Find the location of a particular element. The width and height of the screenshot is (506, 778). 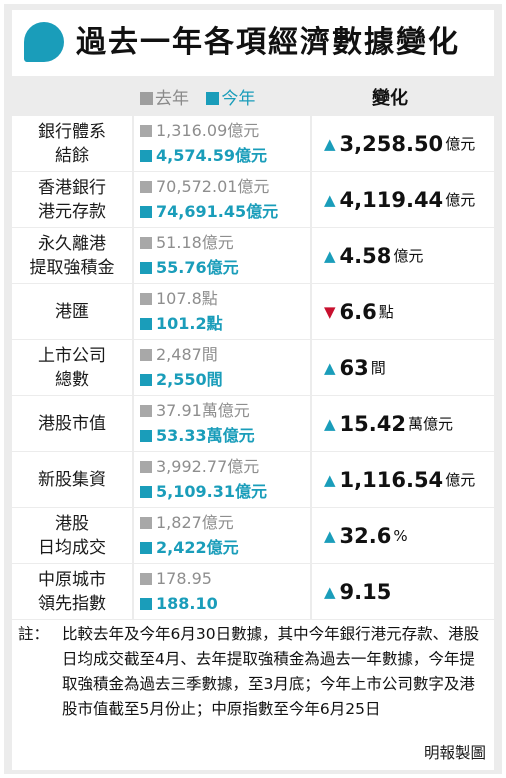

row-label-text: 香港銀行 港元存款 is located at coordinates (72, 199).